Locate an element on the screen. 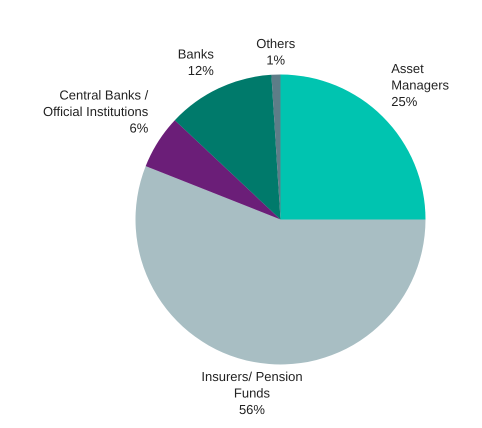  data-label: 6% is located at coordinates (139, 128).